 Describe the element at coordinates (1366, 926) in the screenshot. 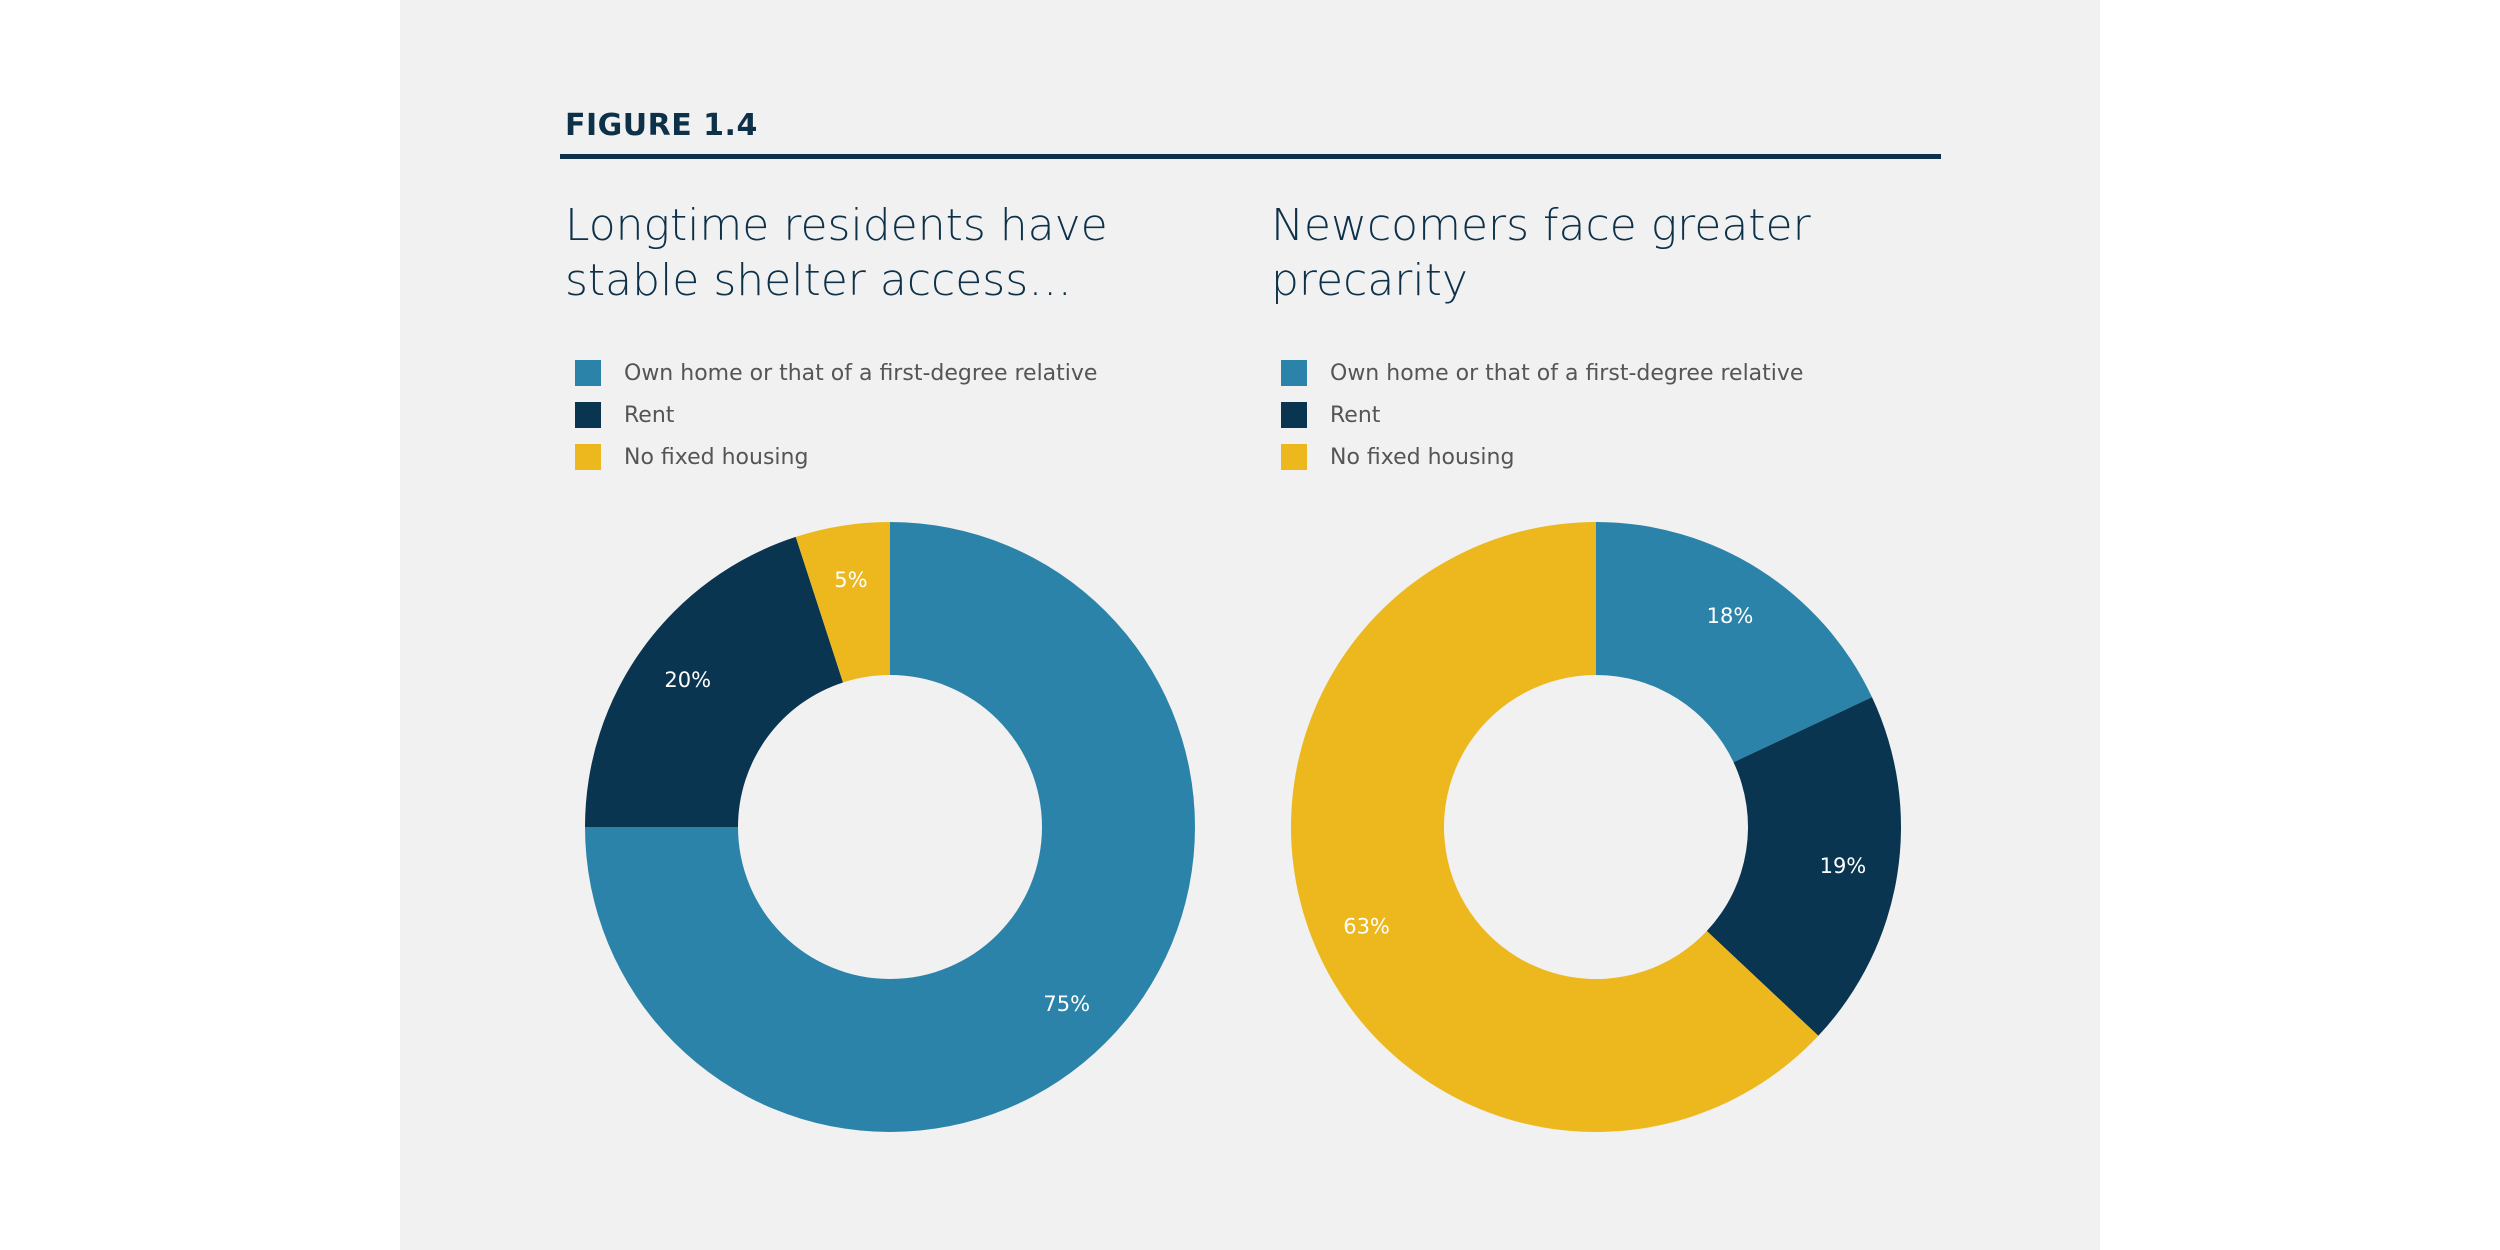

I see `data-label-no-fixed: 63%` at that location.